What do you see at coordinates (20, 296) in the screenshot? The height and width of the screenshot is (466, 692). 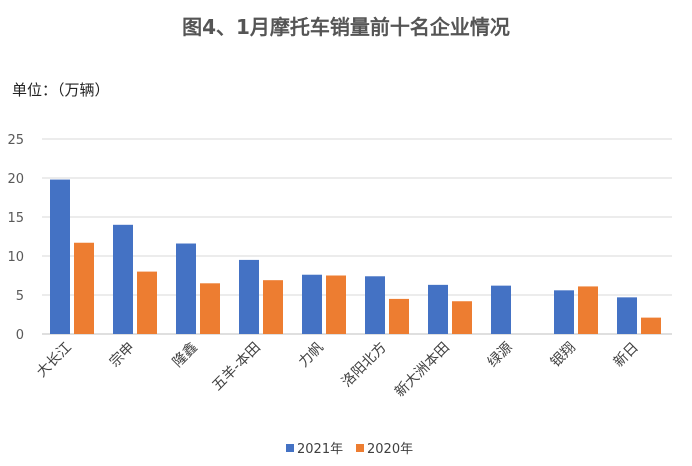 I see `y-tick-label: 5` at bounding box center [20, 296].